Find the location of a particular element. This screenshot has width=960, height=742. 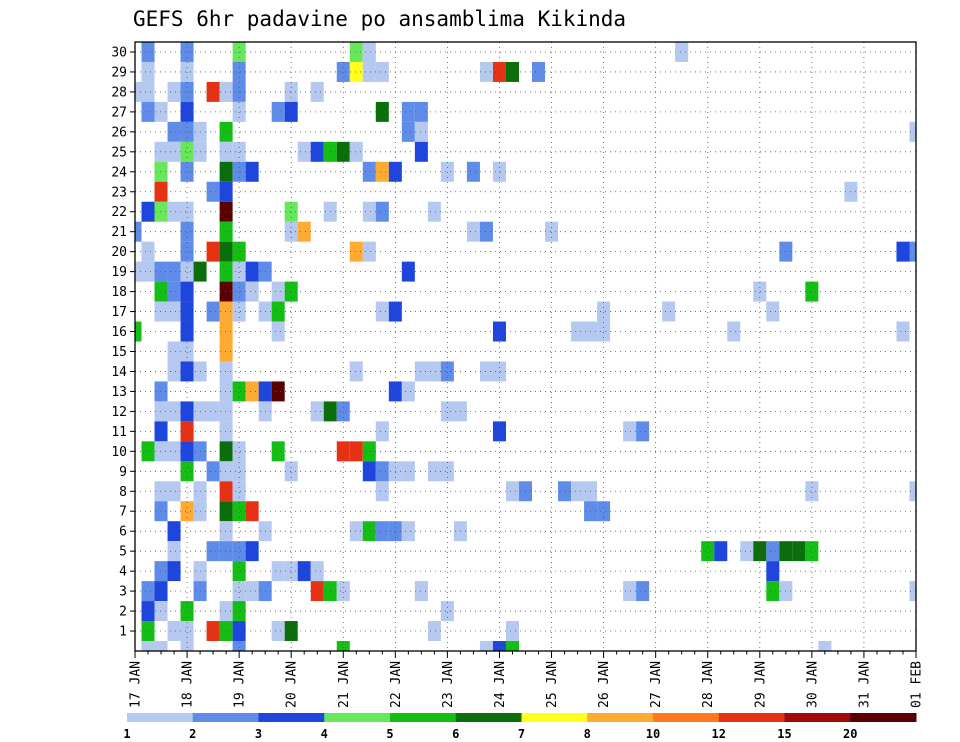

x-tick-label: 19 JAN is located at coordinates (240, 684).